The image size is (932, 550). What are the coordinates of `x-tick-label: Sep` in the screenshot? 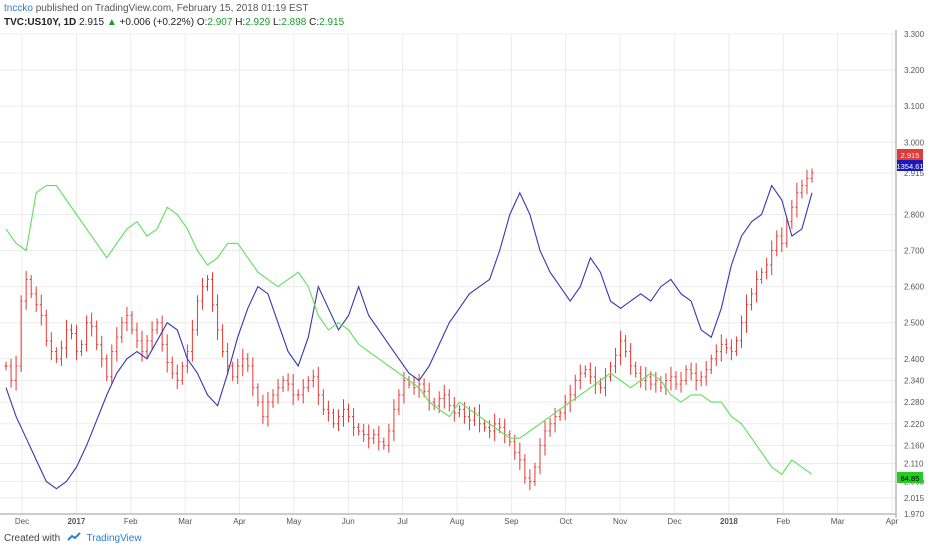 It's located at (511, 521).